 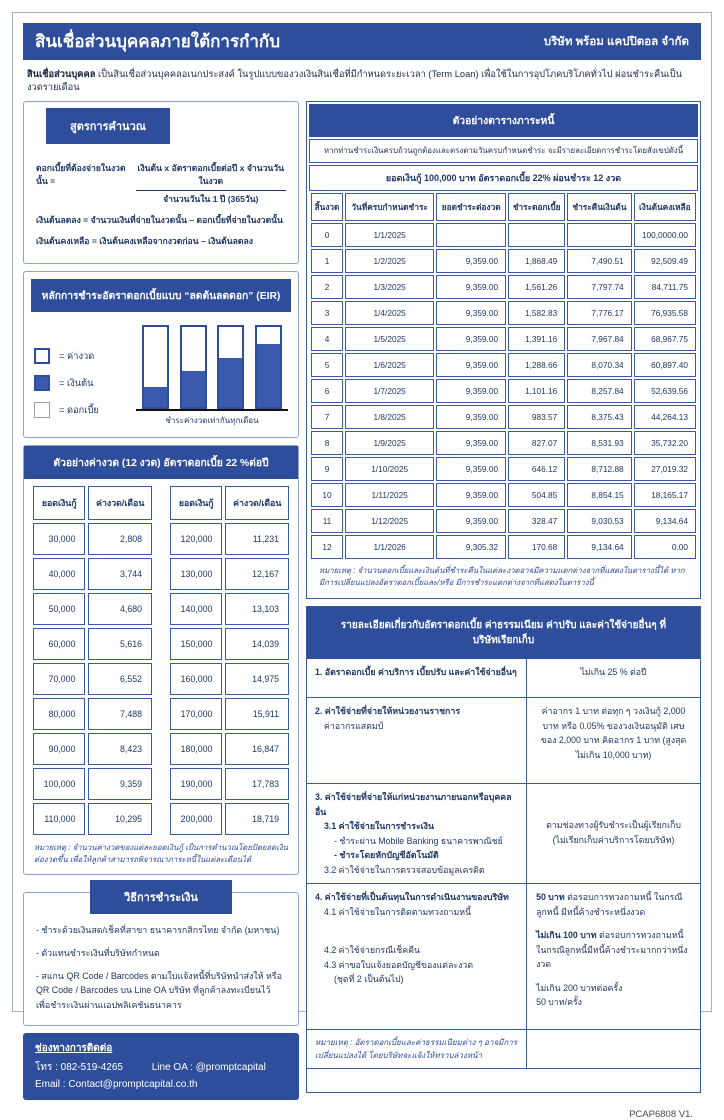 What do you see at coordinates (503, 120) in the screenshot?
I see `debt-schedule-title: ตัวอย่างตารางภาระหนี้` at bounding box center [503, 120].